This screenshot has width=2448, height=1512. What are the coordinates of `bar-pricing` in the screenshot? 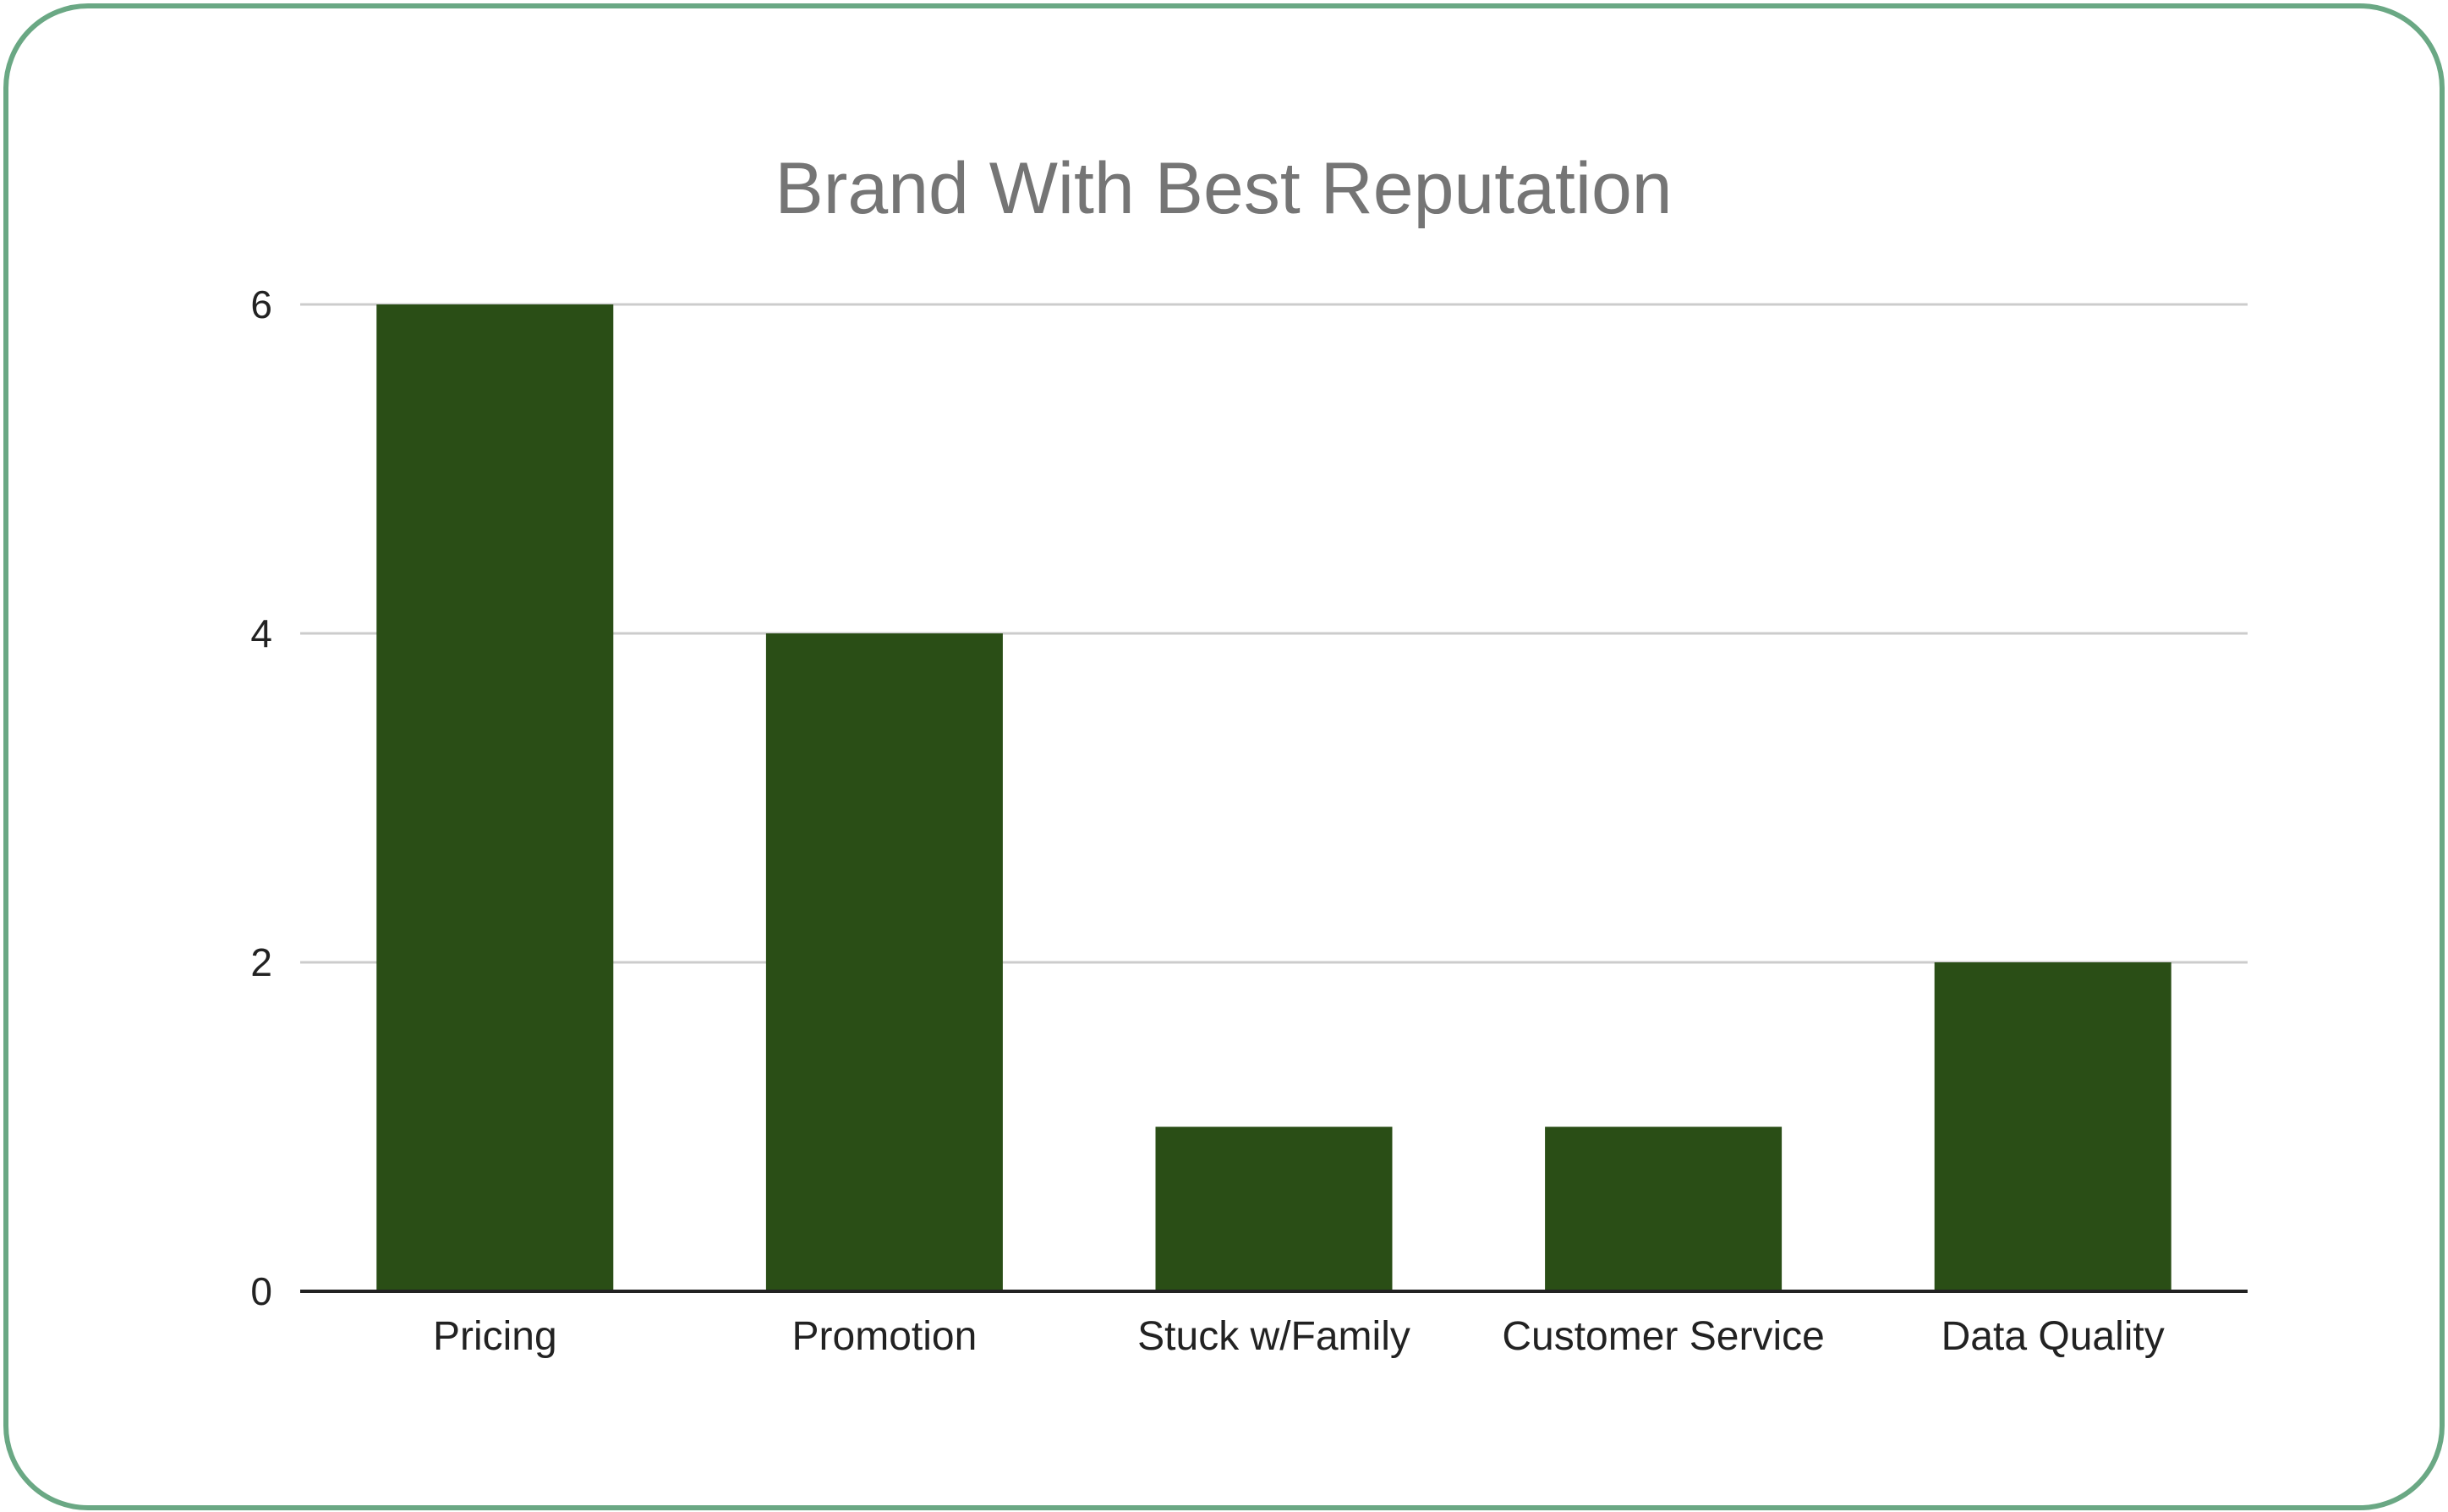 It's located at (495, 797).